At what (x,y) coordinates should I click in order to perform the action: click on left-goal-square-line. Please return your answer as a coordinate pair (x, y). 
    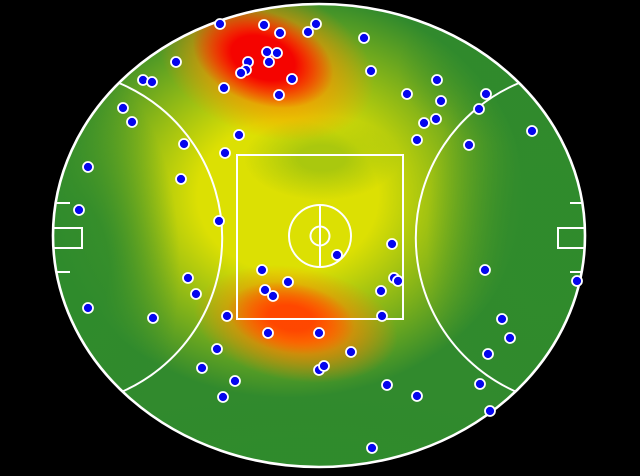
    Looking at the image, I should click on (68, 238).